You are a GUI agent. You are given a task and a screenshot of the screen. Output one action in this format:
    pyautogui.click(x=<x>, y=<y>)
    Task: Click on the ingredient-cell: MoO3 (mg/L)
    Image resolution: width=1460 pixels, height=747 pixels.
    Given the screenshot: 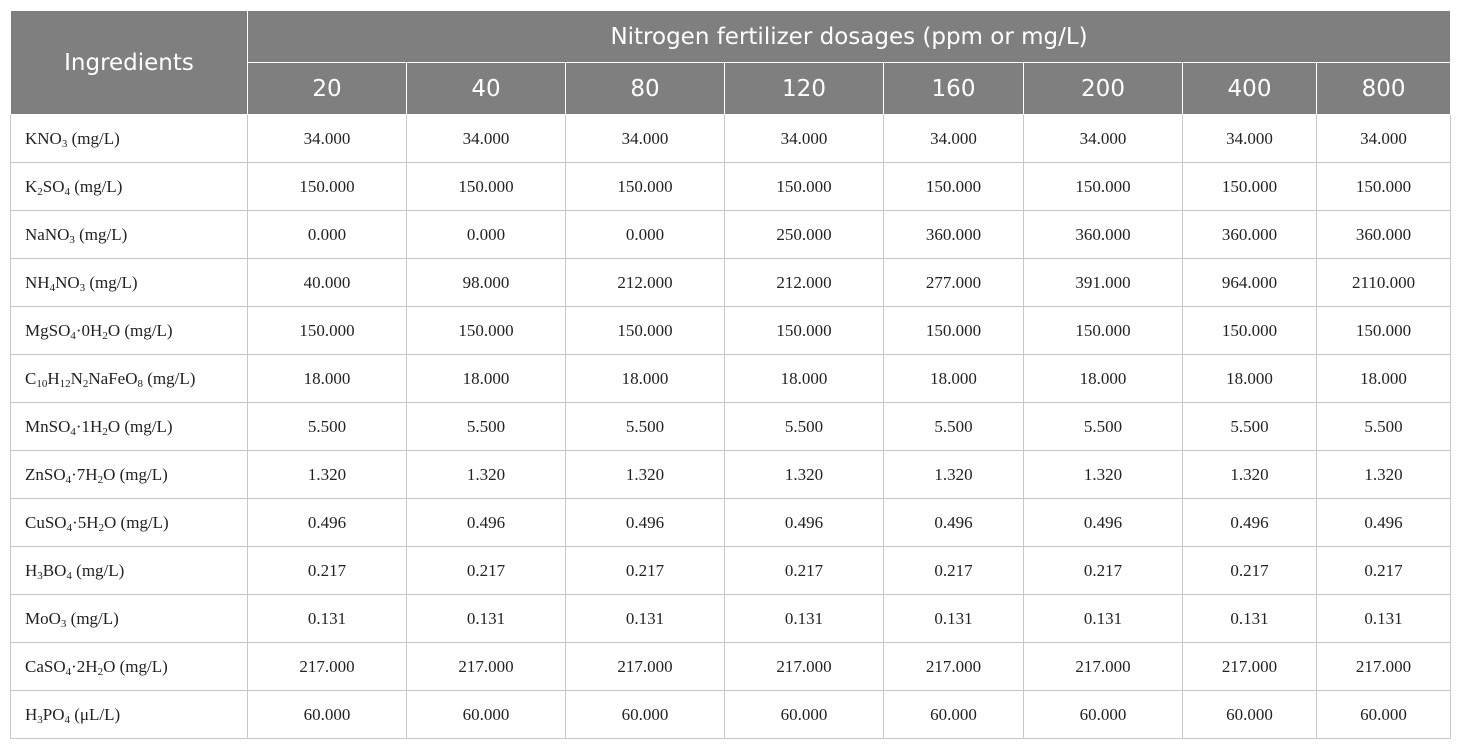 What is the action you would take?
    pyautogui.click(x=129, y=618)
    